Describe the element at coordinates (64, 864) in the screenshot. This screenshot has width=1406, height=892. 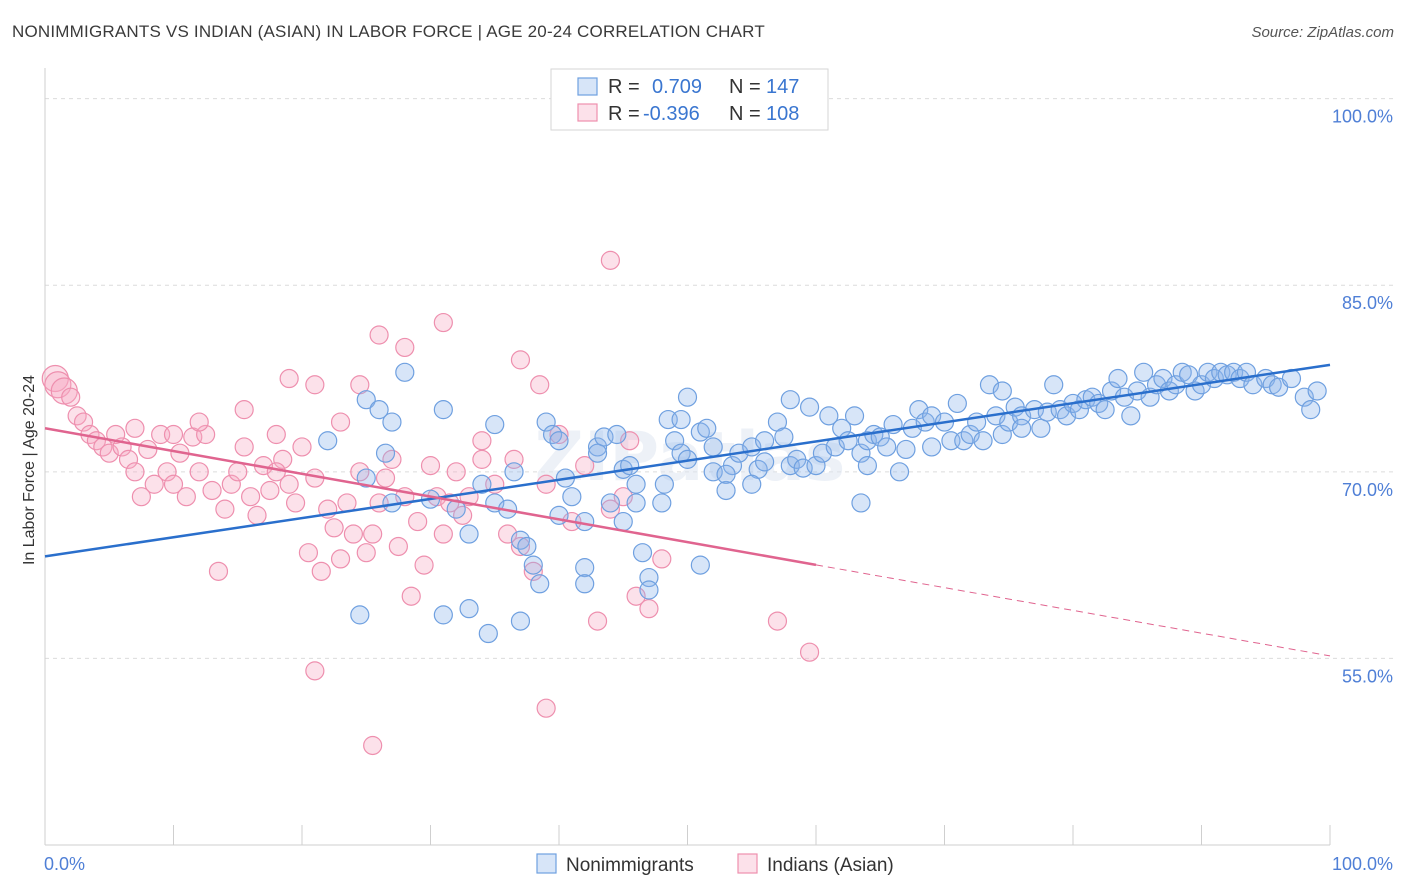
I see `x-tick-label: 0.0%` at that location.